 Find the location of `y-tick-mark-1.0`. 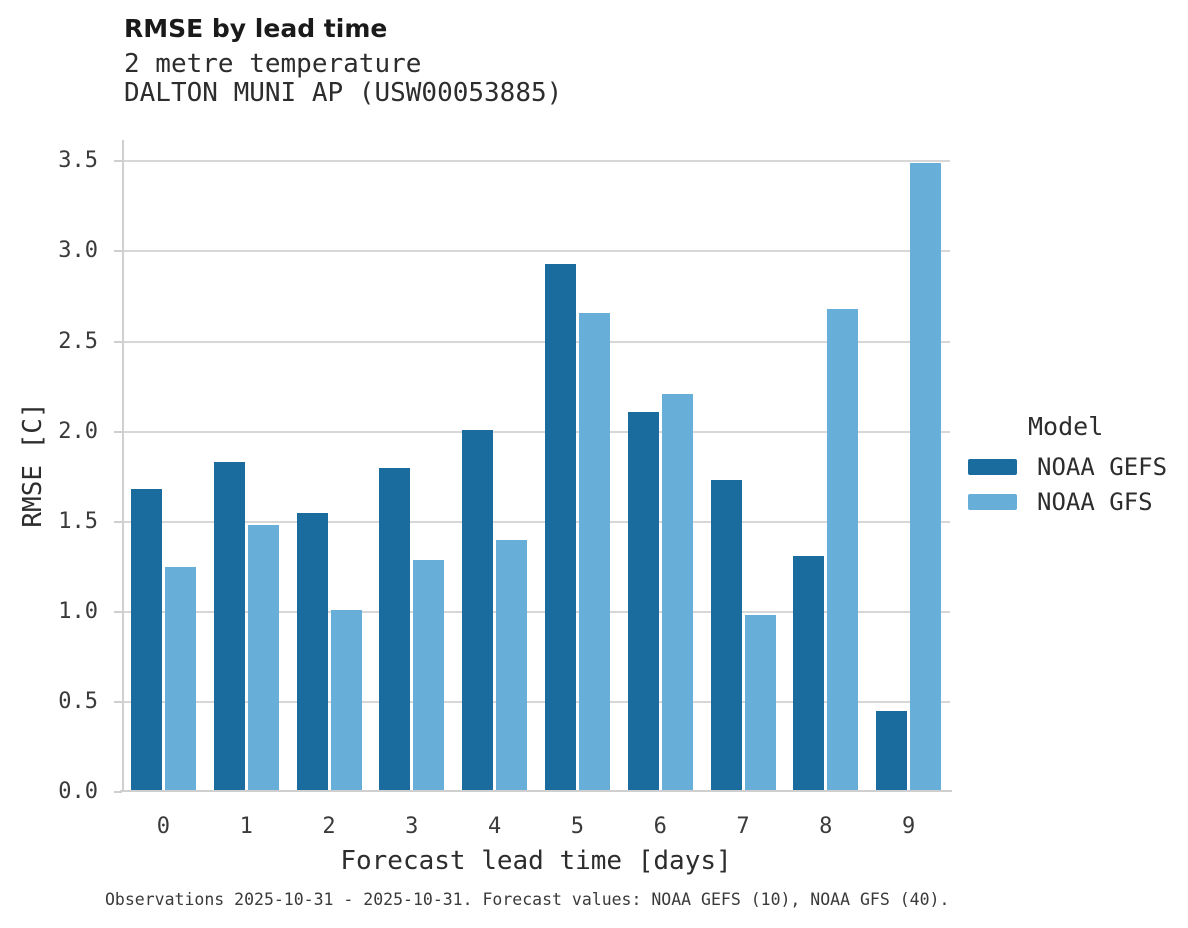

y-tick-mark-1.0 is located at coordinates (118, 611).